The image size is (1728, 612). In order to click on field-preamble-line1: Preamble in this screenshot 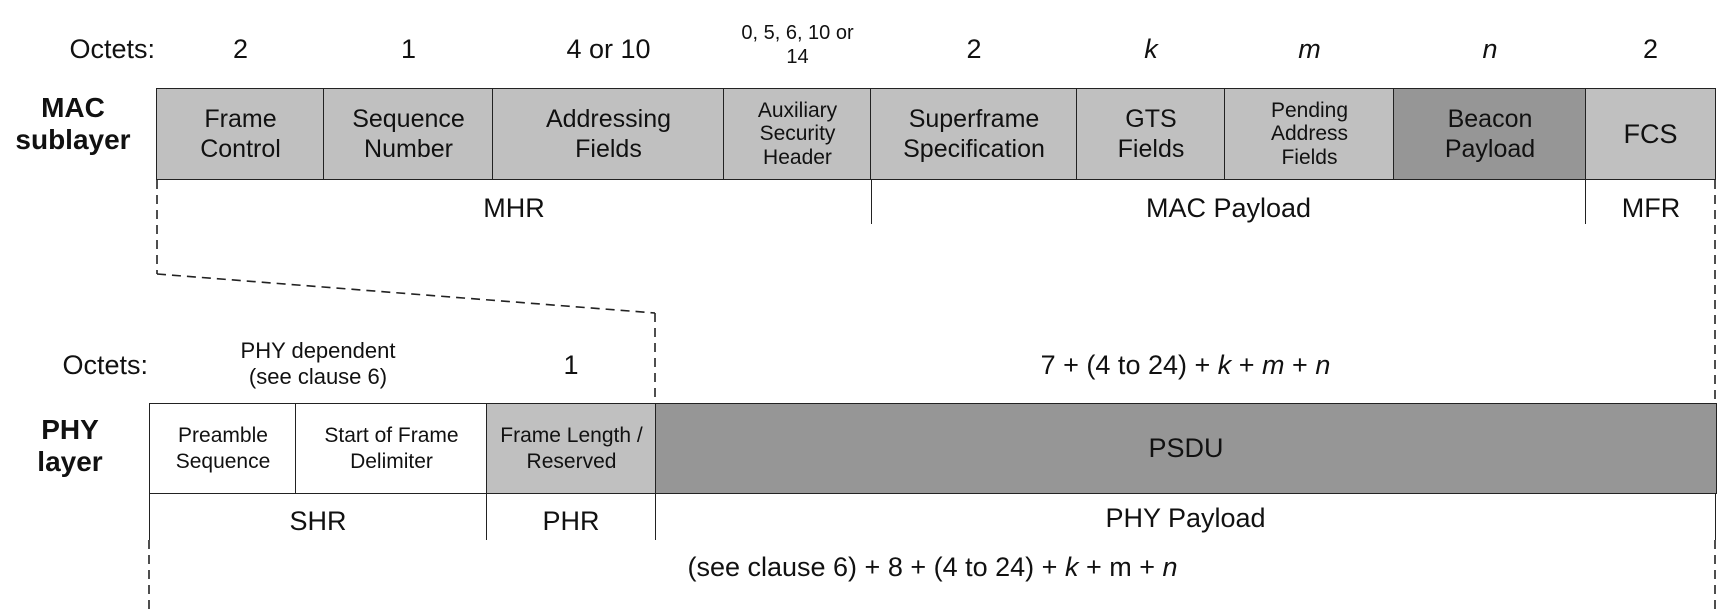, I will do `click(223, 436)`.